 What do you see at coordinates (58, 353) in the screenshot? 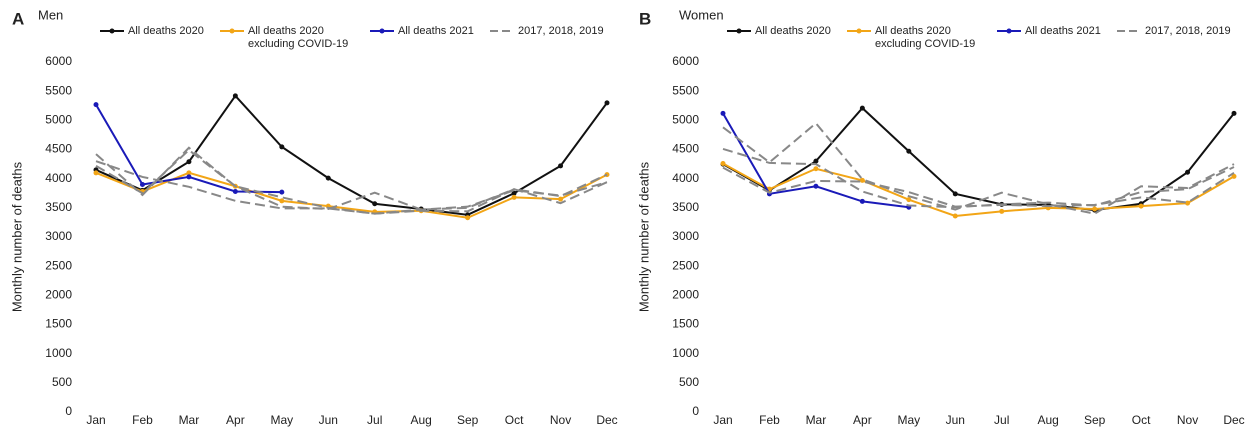
I see `y-tick-label: 1000` at bounding box center [58, 353].